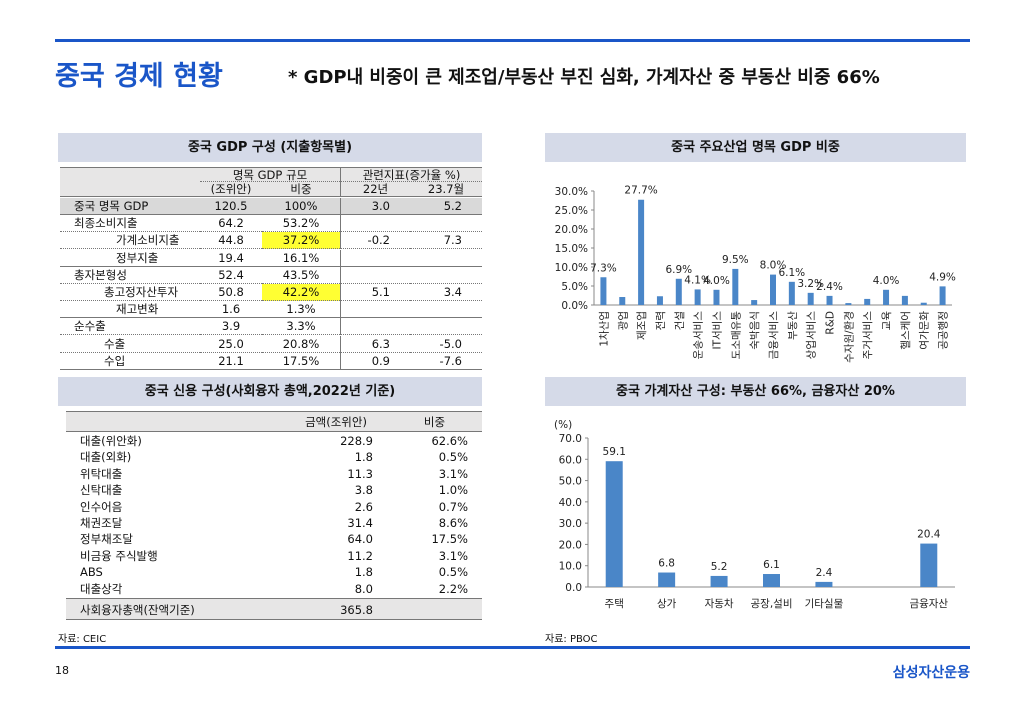 The height and width of the screenshot is (709, 1024). Describe the element at coordinates (810, 284) in the screenshot. I see `value-label: 3.2%` at that location.